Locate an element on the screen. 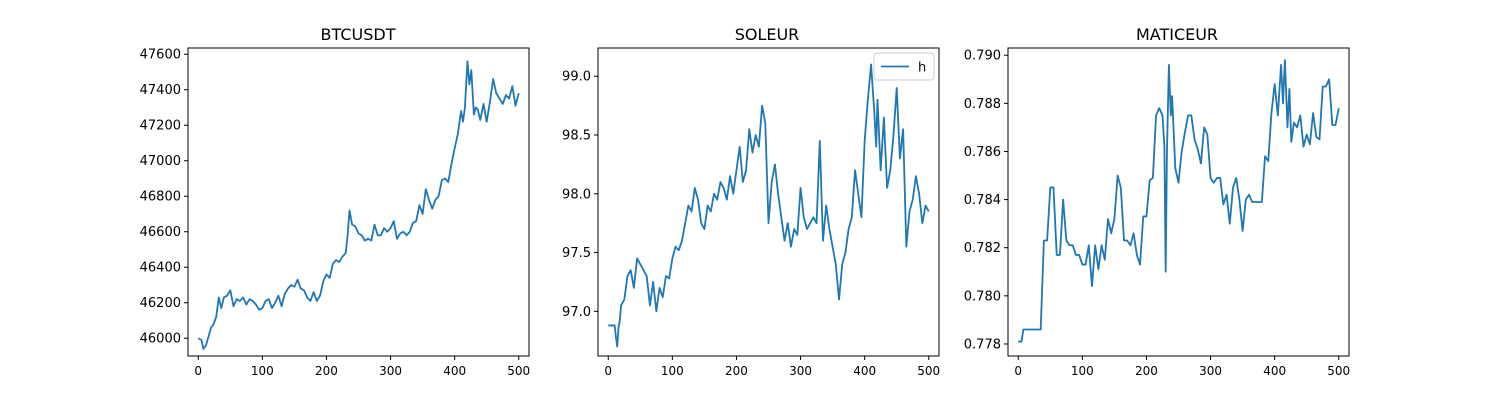  y-tick-label: 98.0 is located at coordinates (576, 194).